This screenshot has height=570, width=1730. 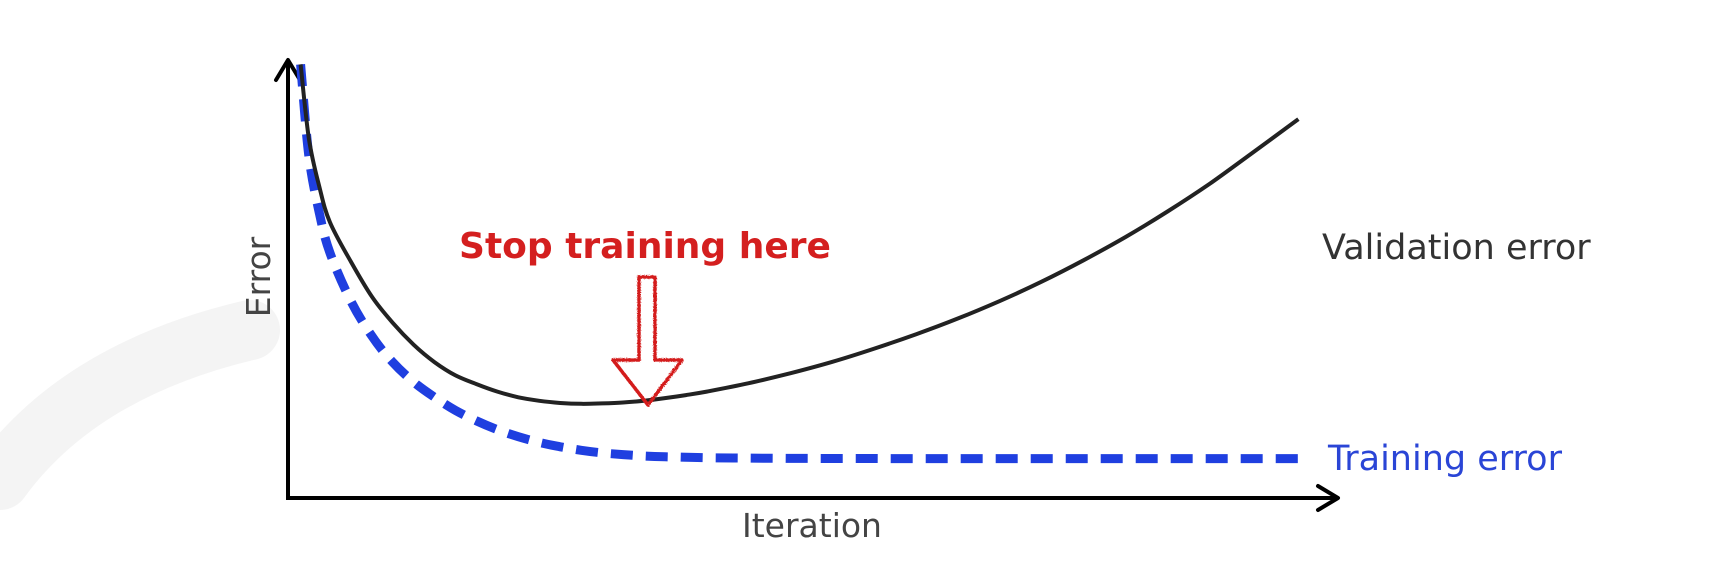 I want to click on annotation-group: Stop training here, so click(x=645, y=316).